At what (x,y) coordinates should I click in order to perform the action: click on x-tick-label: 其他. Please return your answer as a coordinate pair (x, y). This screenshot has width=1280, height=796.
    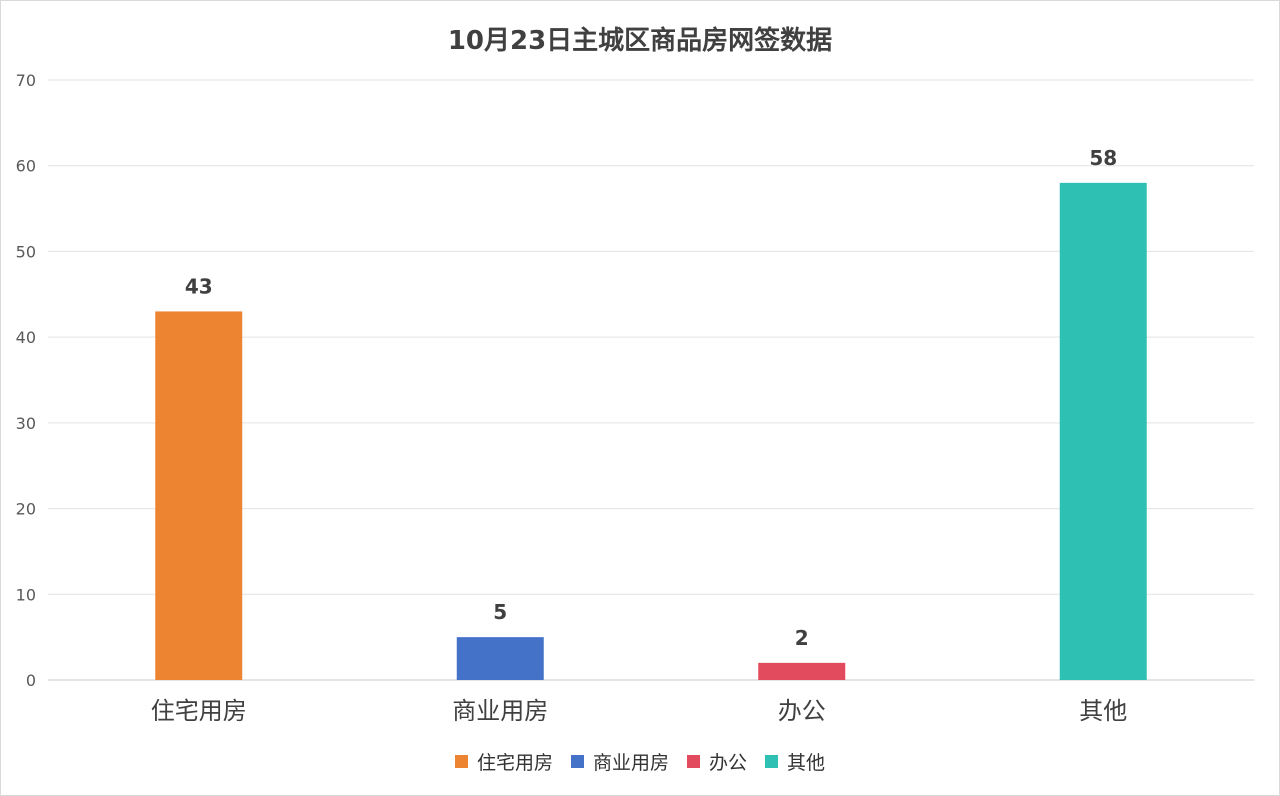
    Looking at the image, I should click on (1103, 711).